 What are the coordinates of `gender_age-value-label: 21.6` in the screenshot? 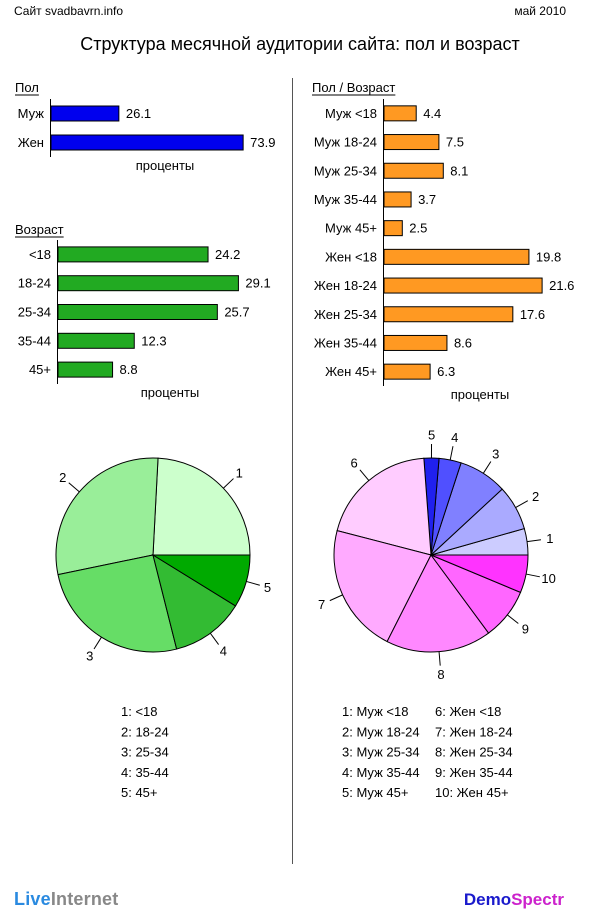 It's located at (561, 285).